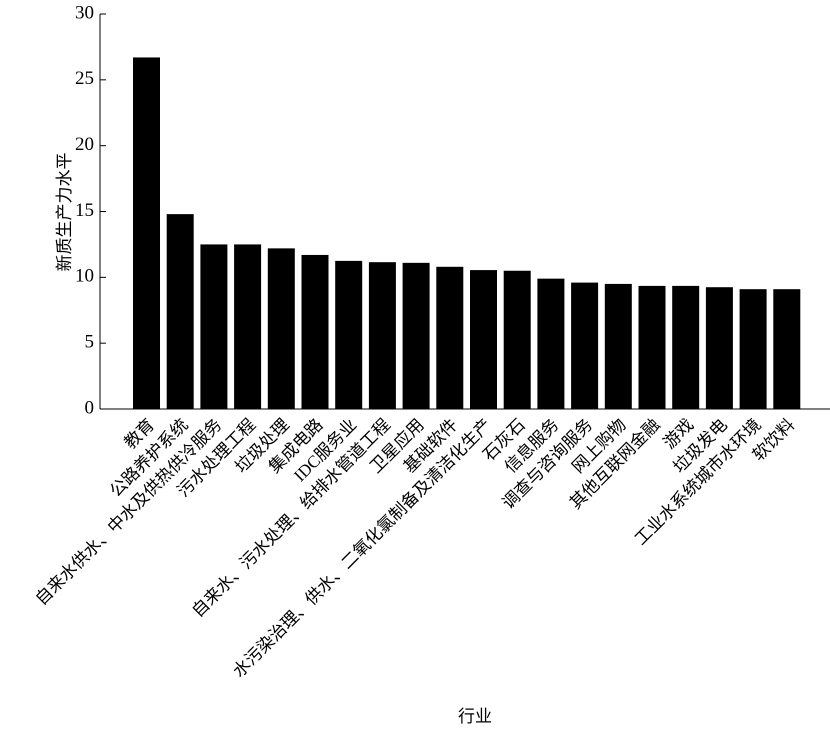  I want to click on y-tick-label: 20, so click(84, 144).